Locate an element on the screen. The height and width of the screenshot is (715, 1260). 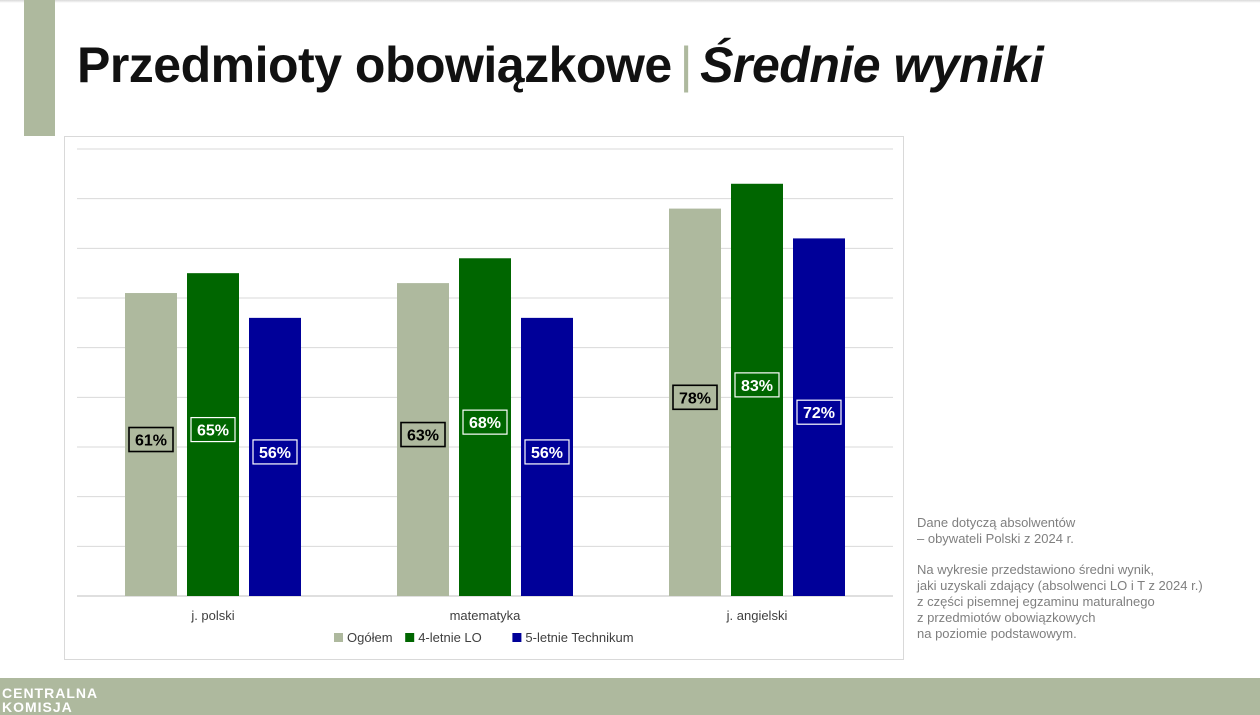
data-label: 65% is located at coordinates (213, 431).